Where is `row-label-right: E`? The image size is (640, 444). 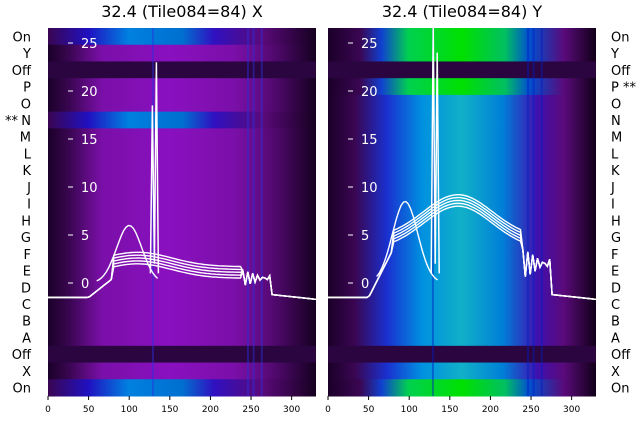
row-label-right: E is located at coordinates (615, 272).